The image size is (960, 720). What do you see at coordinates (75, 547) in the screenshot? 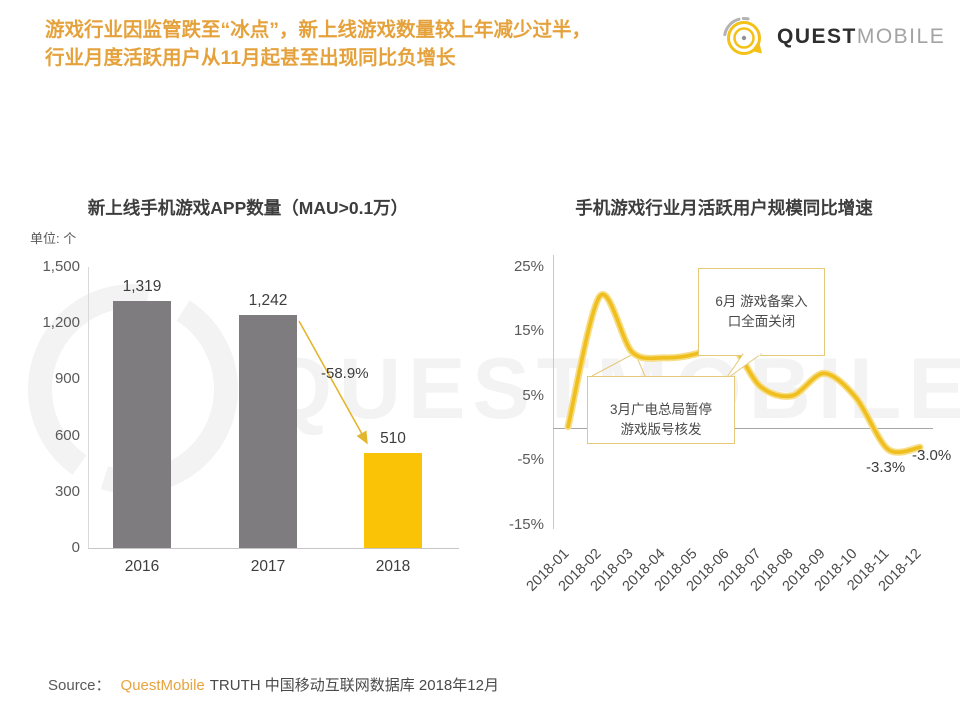
I see `bar-y-tick: 0` at bounding box center [75, 547].